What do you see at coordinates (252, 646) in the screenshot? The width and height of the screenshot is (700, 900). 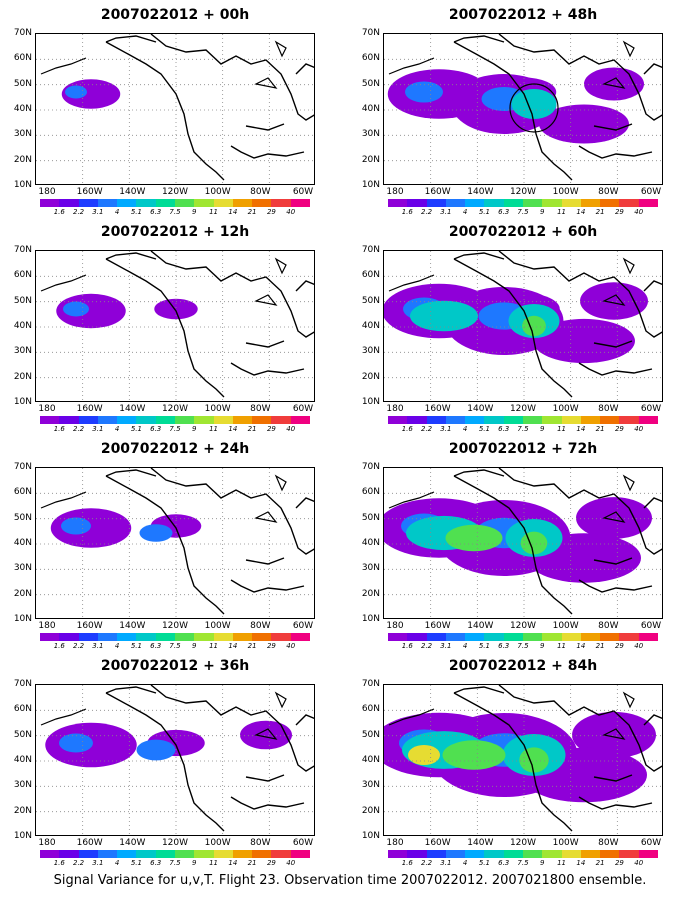 I see `colorbar-label: 21` at bounding box center [252, 646].